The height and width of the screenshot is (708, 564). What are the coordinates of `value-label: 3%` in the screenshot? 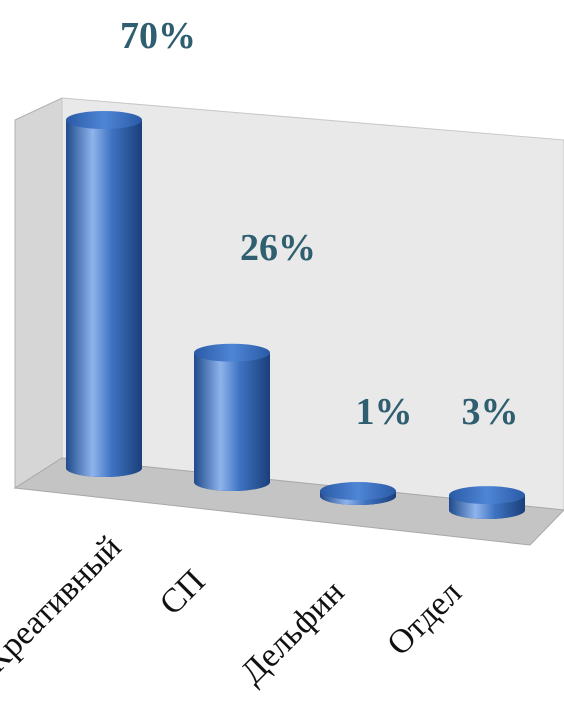 It's located at (490, 412).